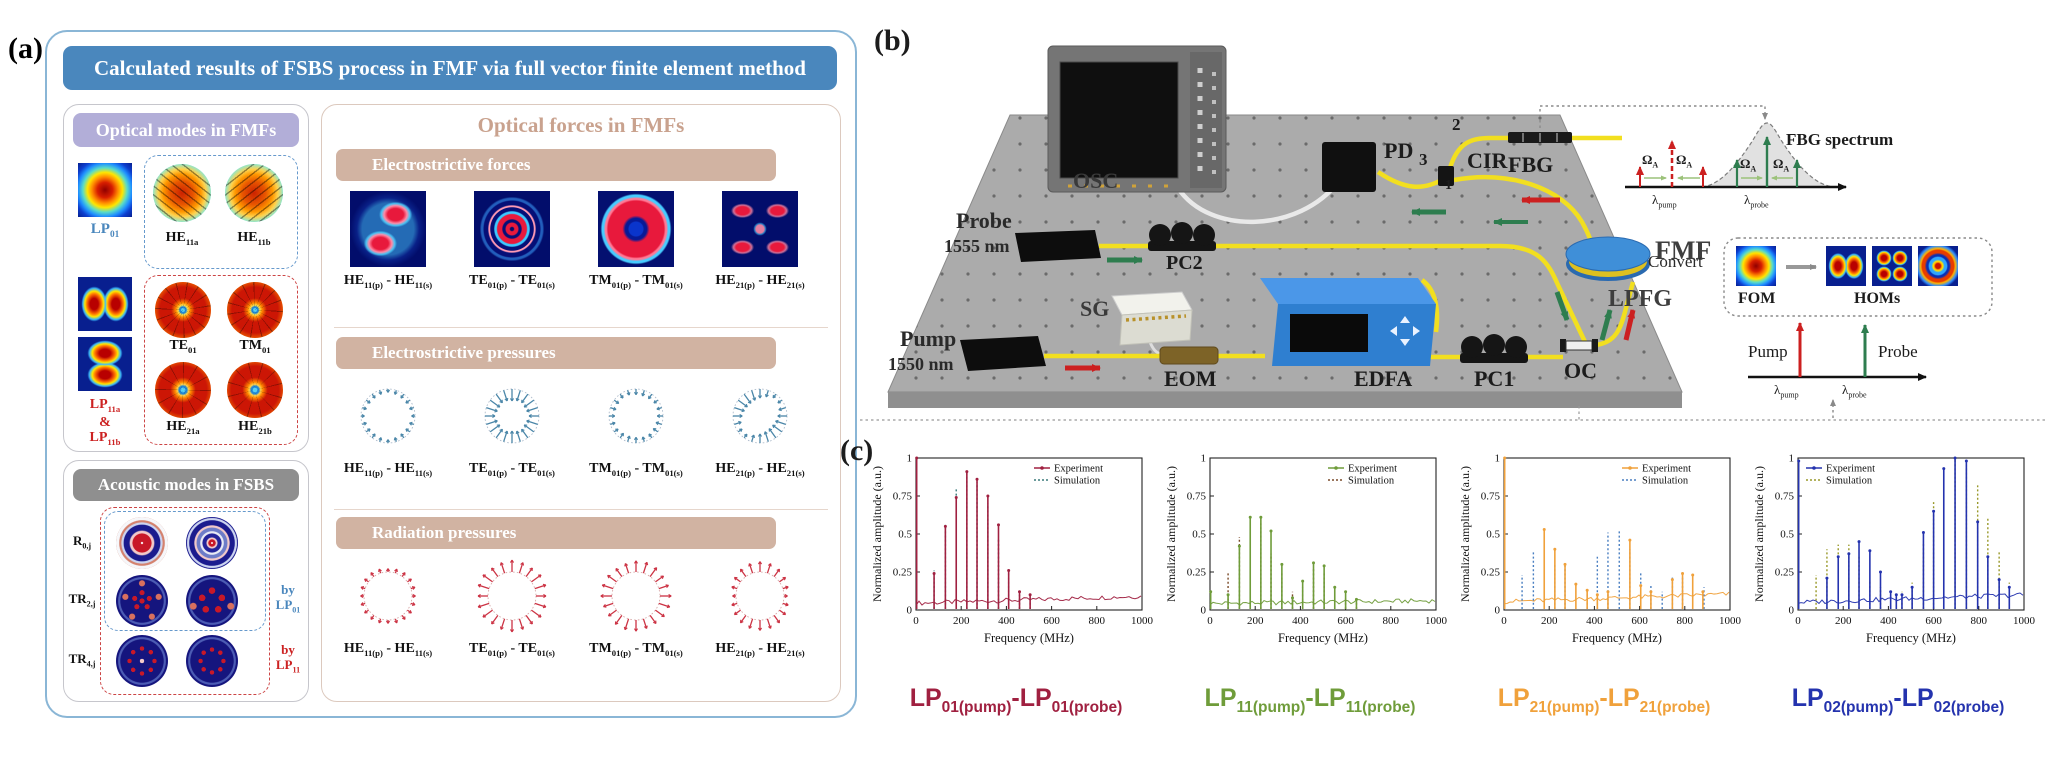 The width and height of the screenshot is (2048, 758). I want to click on lpfg-label: LPFG, so click(1640, 299).